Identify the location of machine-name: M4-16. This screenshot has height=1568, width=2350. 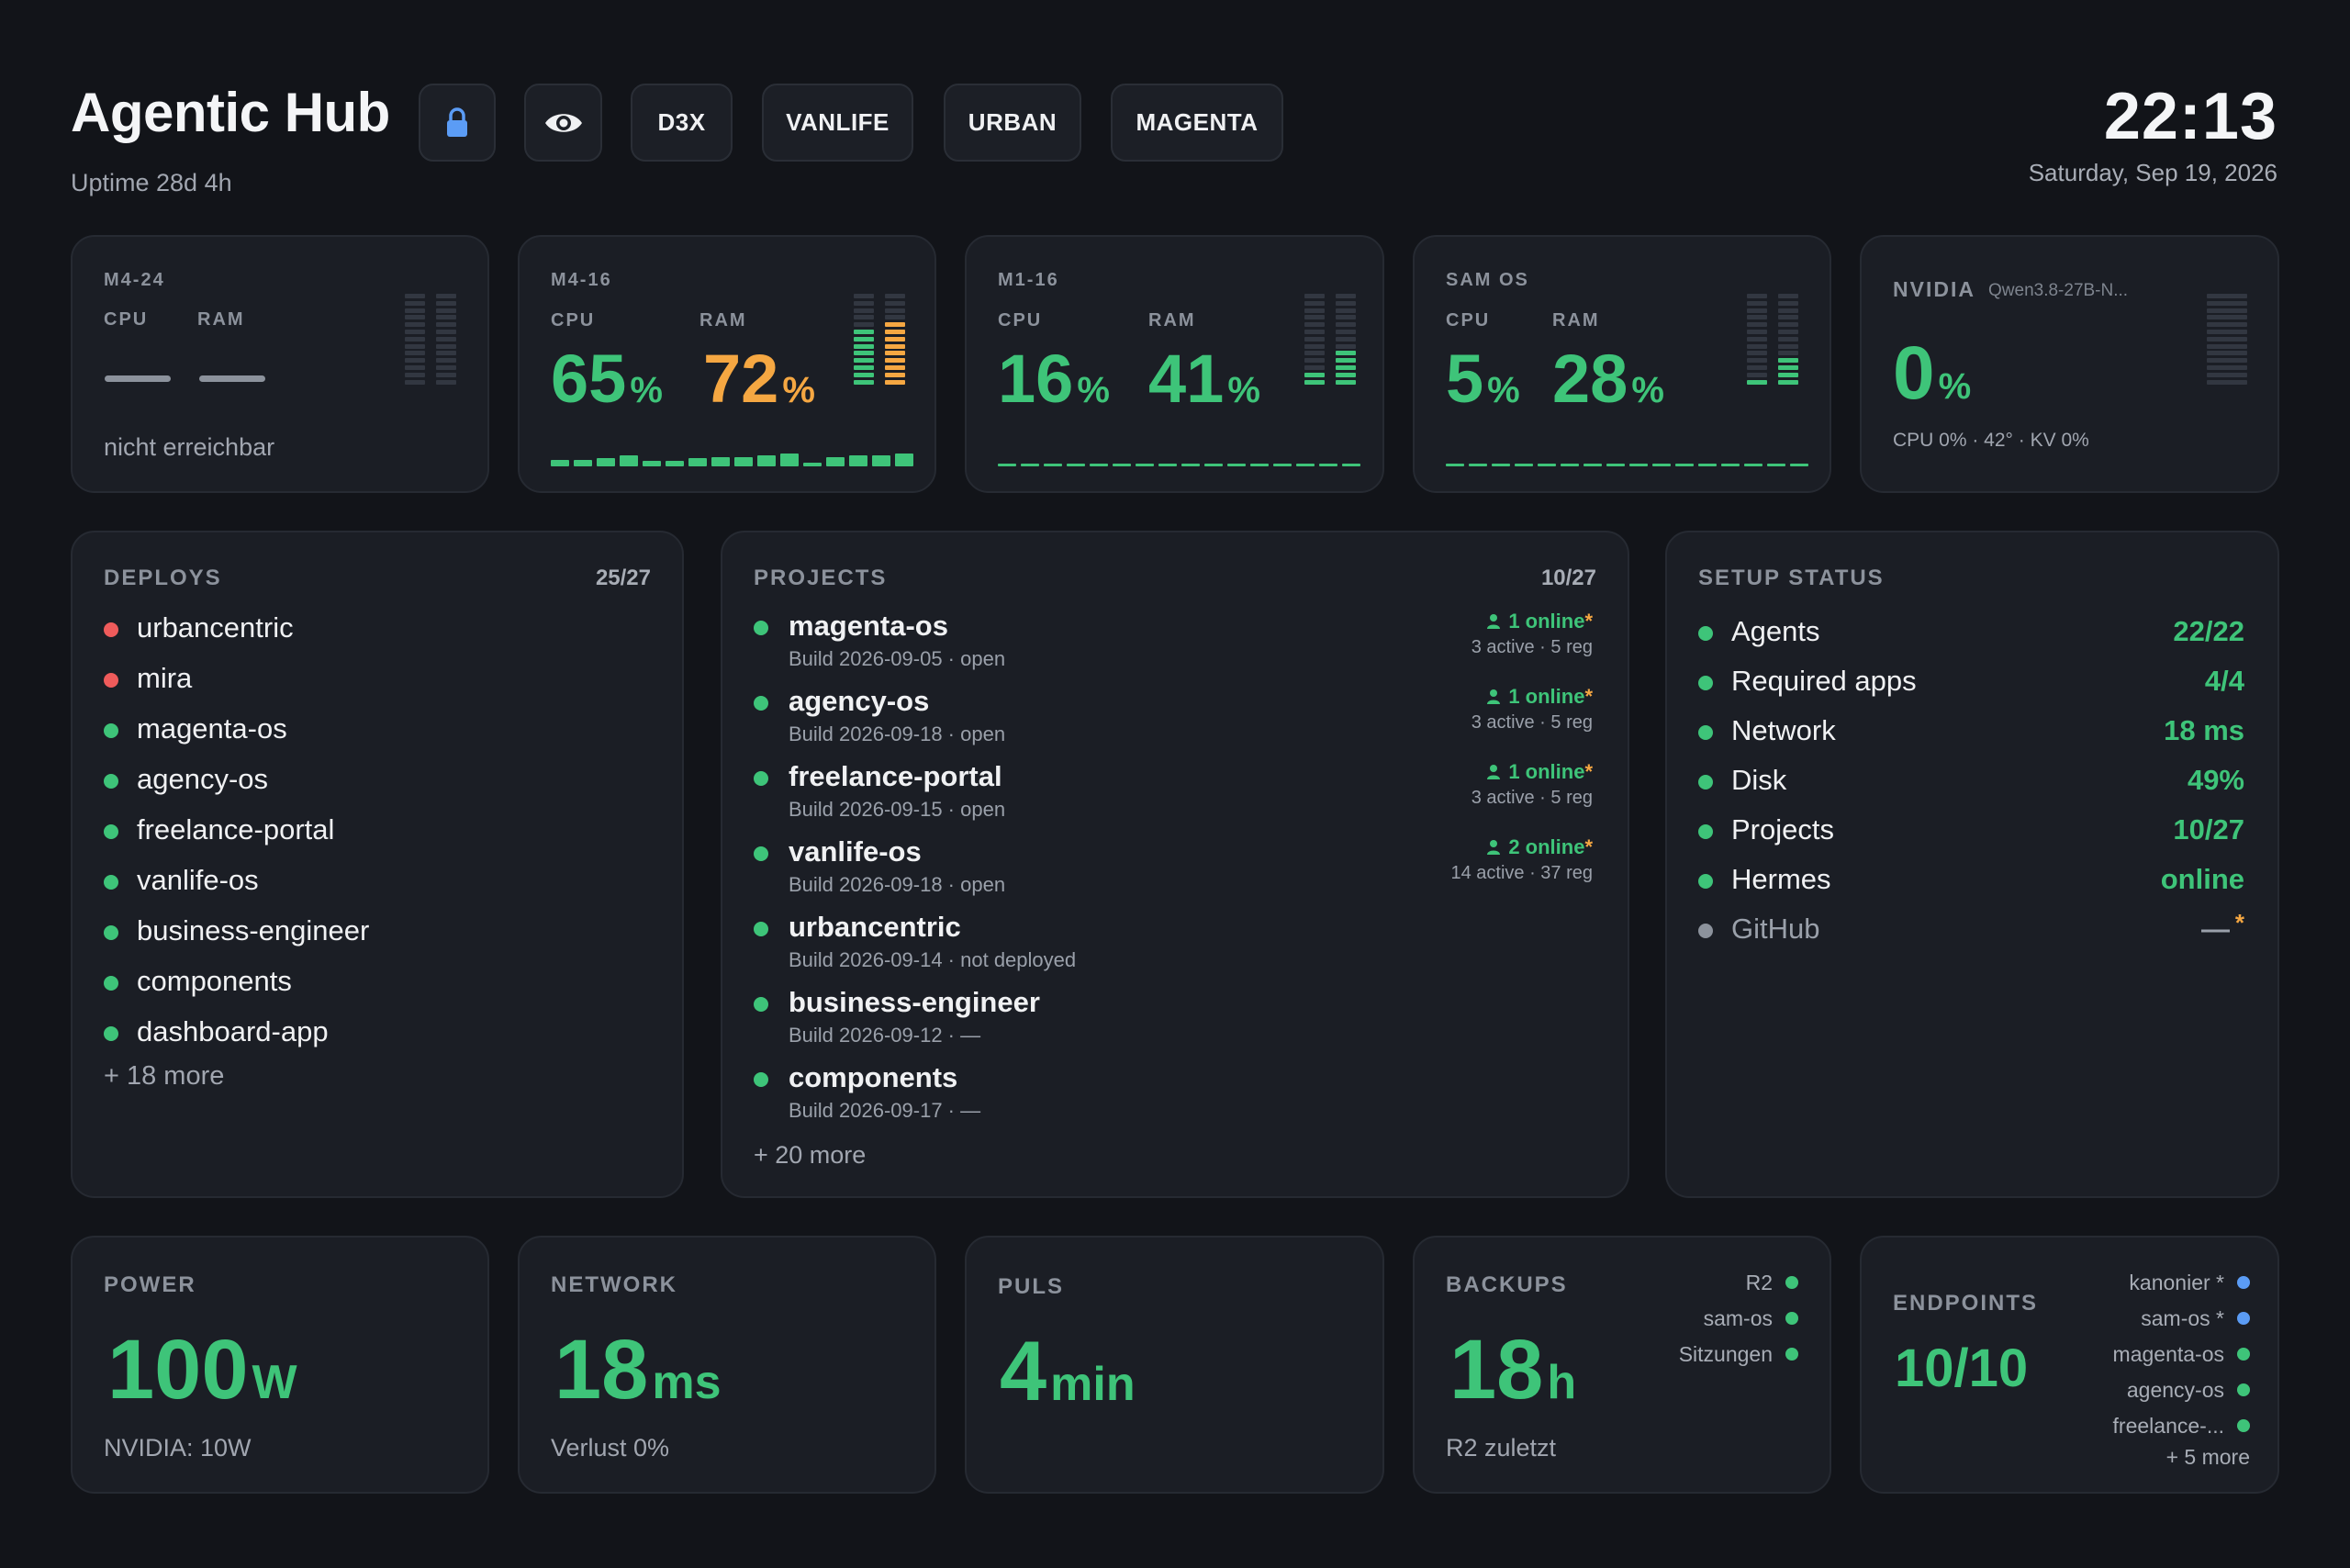
(581, 280).